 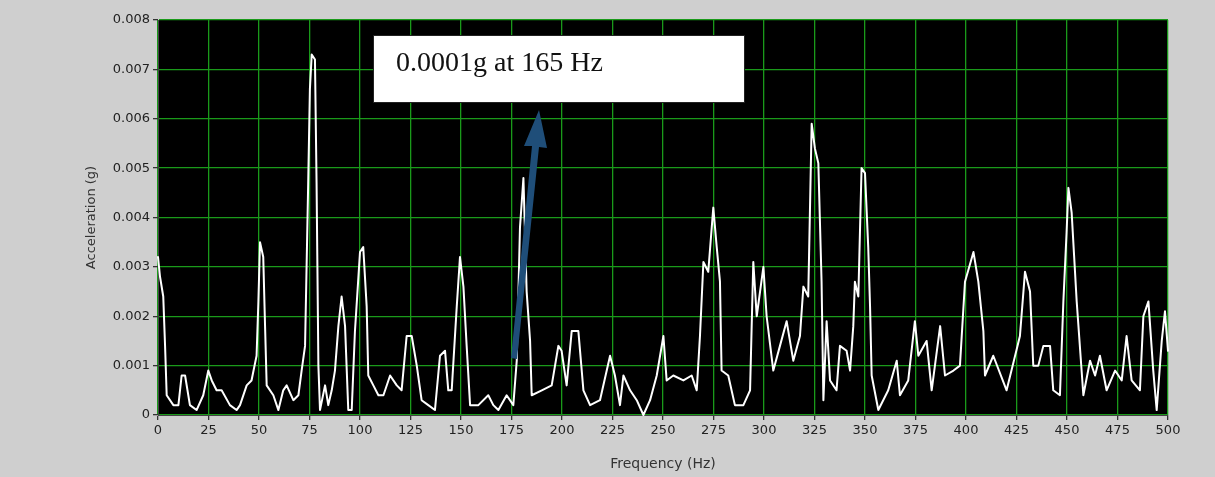 I want to click on x-tick-label: 300, so click(x=764, y=430).